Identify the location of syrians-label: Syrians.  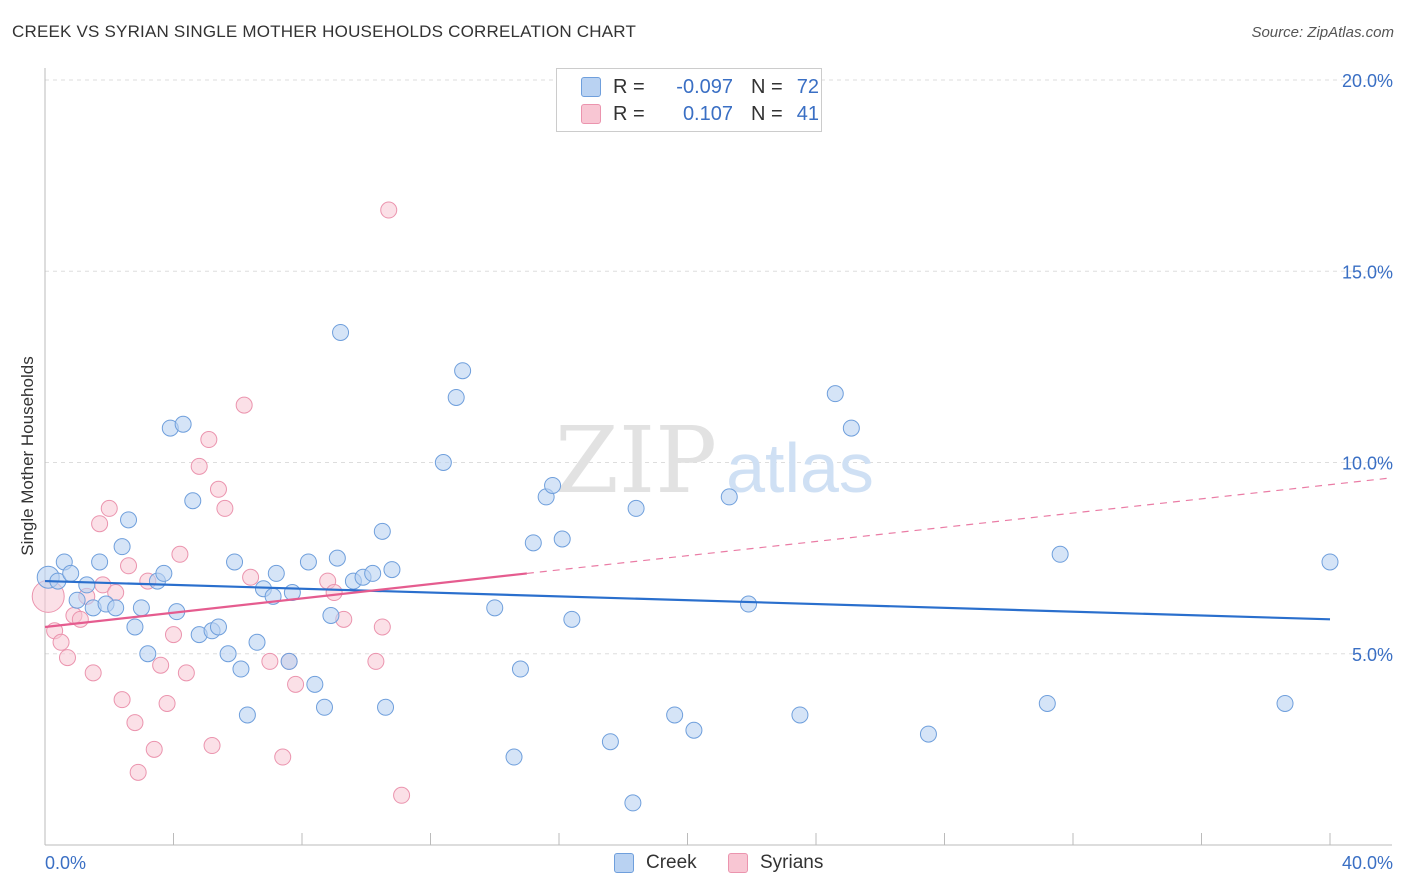
(792, 862).